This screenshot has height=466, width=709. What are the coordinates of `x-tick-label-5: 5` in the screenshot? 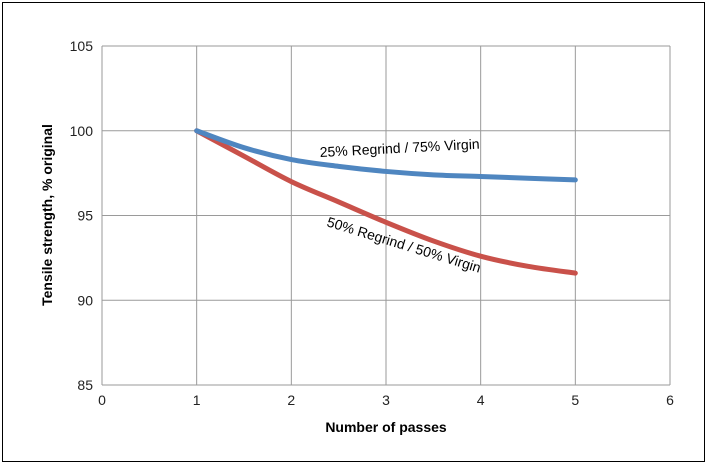 It's located at (575, 400).